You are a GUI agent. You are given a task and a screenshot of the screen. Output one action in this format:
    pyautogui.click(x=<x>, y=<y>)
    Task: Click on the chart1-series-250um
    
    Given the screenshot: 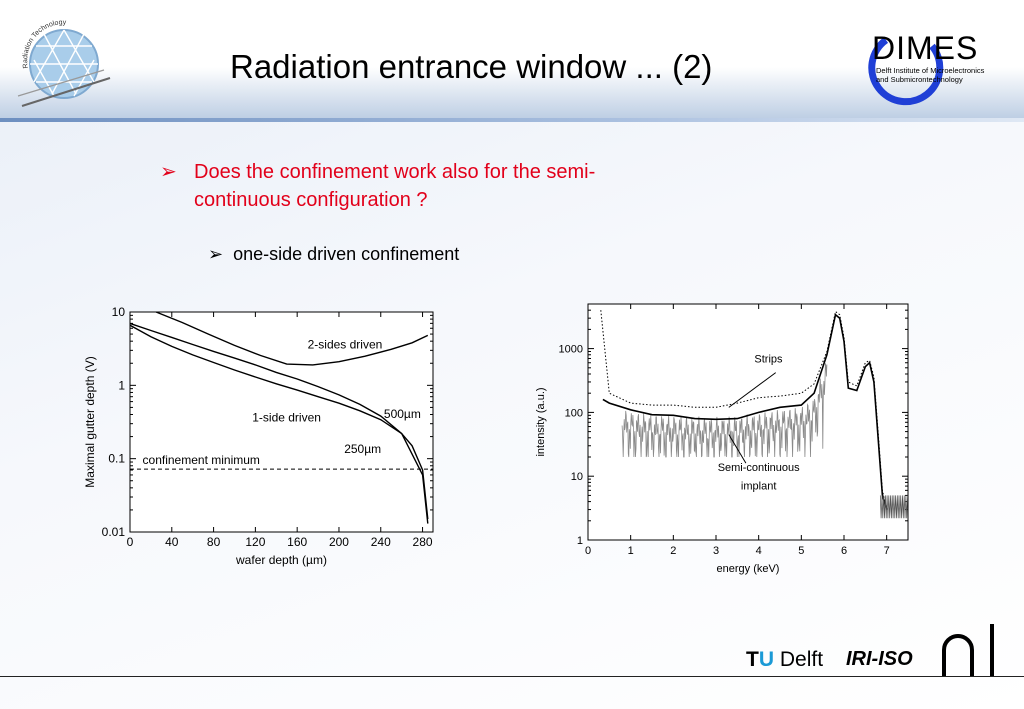 What is the action you would take?
    pyautogui.click(x=279, y=422)
    